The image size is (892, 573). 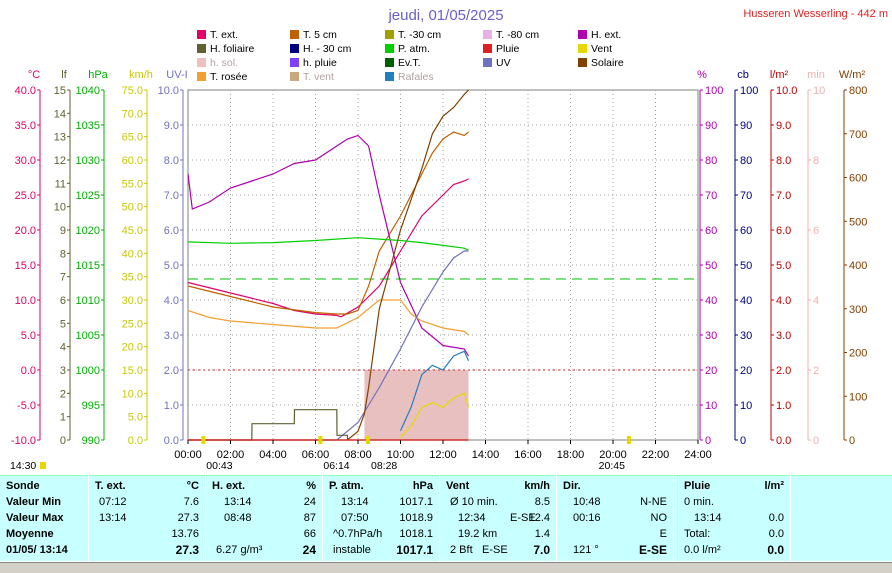 What do you see at coordinates (474, 502) in the screenshot?
I see `vent-label: Ø 10 min.` at bounding box center [474, 502].